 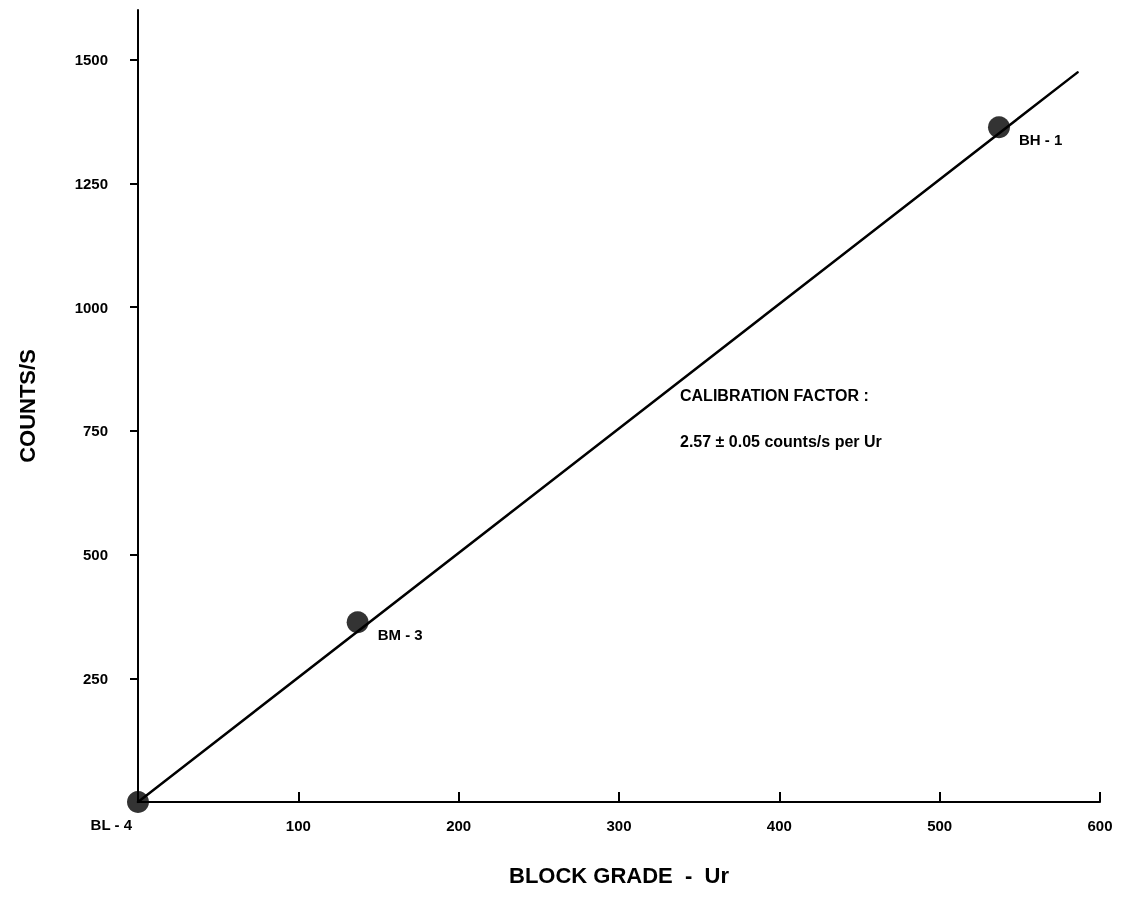 What do you see at coordinates (138, 802) in the screenshot?
I see `point` at bounding box center [138, 802].